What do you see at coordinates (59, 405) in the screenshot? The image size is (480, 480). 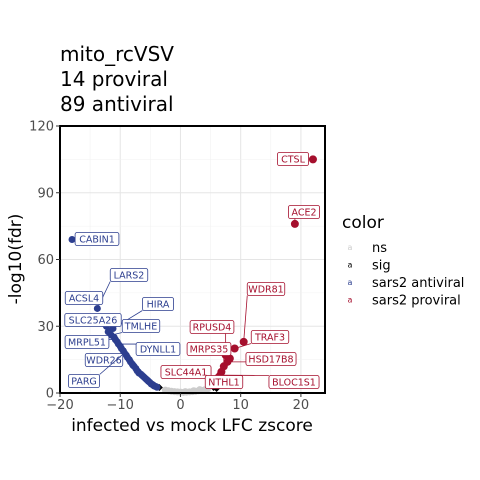 I see `x-tick-label: −20` at bounding box center [59, 405].